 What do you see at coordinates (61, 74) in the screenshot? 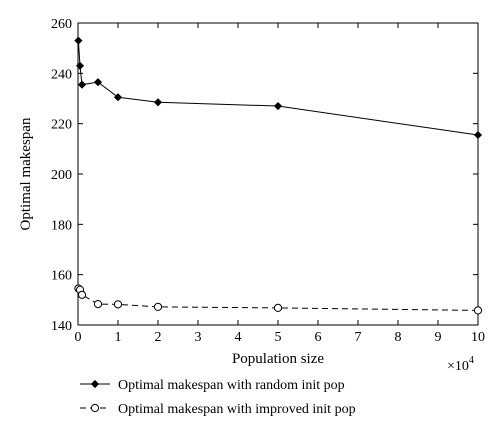
I see `y-tick-label-5: 240` at bounding box center [61, 74].